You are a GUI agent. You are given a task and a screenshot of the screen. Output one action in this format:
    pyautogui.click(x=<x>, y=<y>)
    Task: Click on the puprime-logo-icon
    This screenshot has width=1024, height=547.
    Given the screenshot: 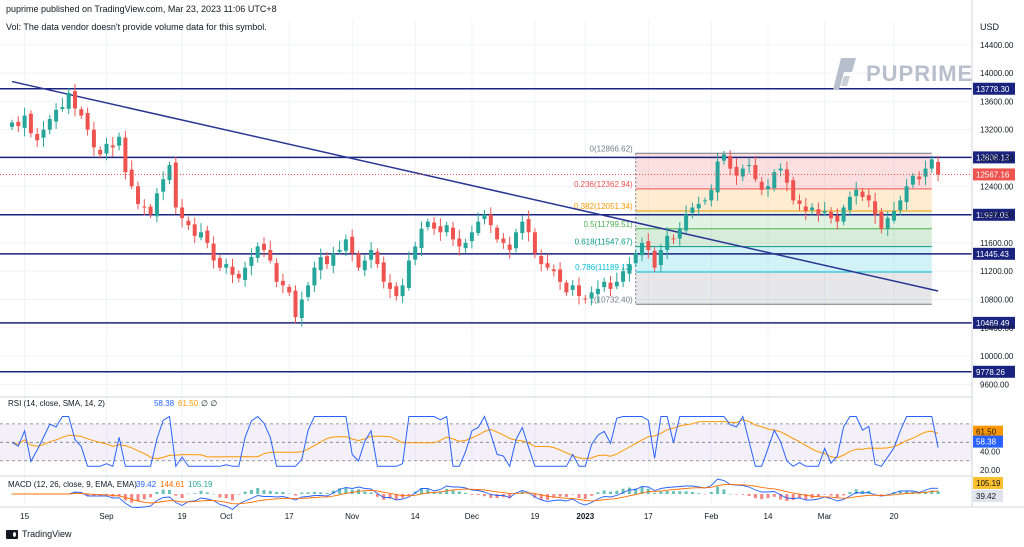 What is the action you would take?
    pyautogui.click(x=844, y=74)
    